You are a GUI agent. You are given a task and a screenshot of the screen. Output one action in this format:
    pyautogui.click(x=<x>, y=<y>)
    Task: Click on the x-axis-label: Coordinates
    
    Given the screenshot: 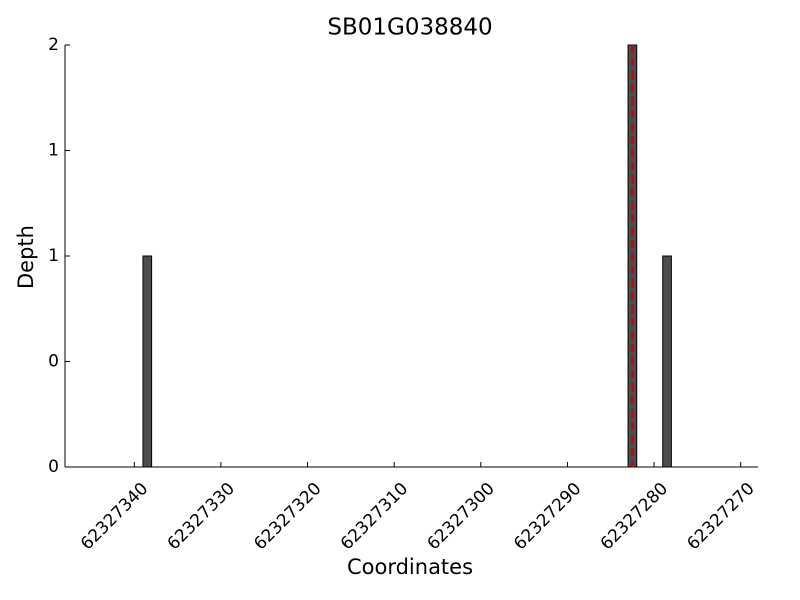 What is the action you would take?
    pyautogui.click(x=410, y=567)
    